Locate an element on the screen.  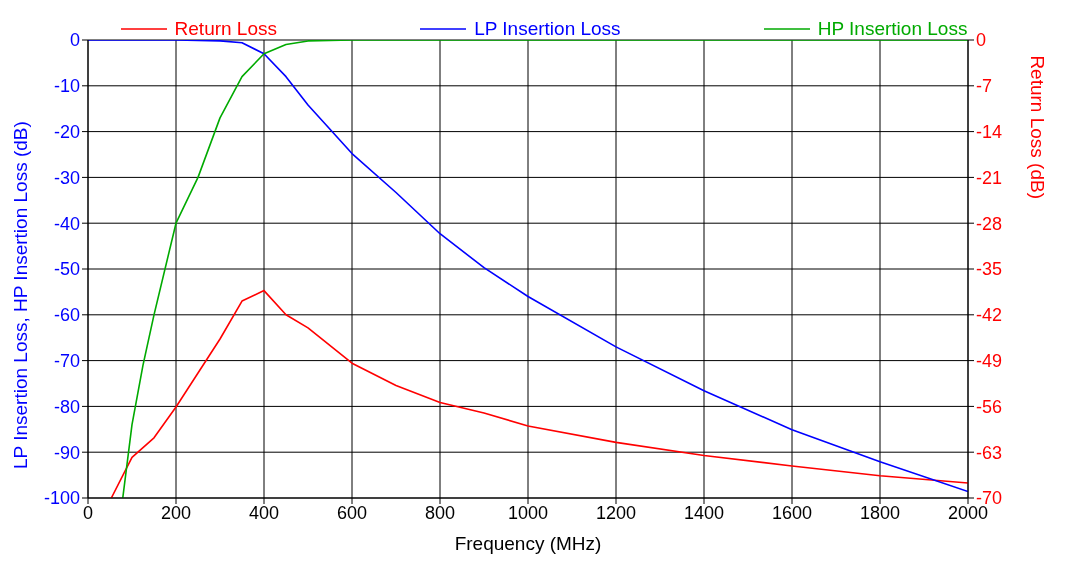
y2-tick-label: -49 is located at coordinates (989, 360).